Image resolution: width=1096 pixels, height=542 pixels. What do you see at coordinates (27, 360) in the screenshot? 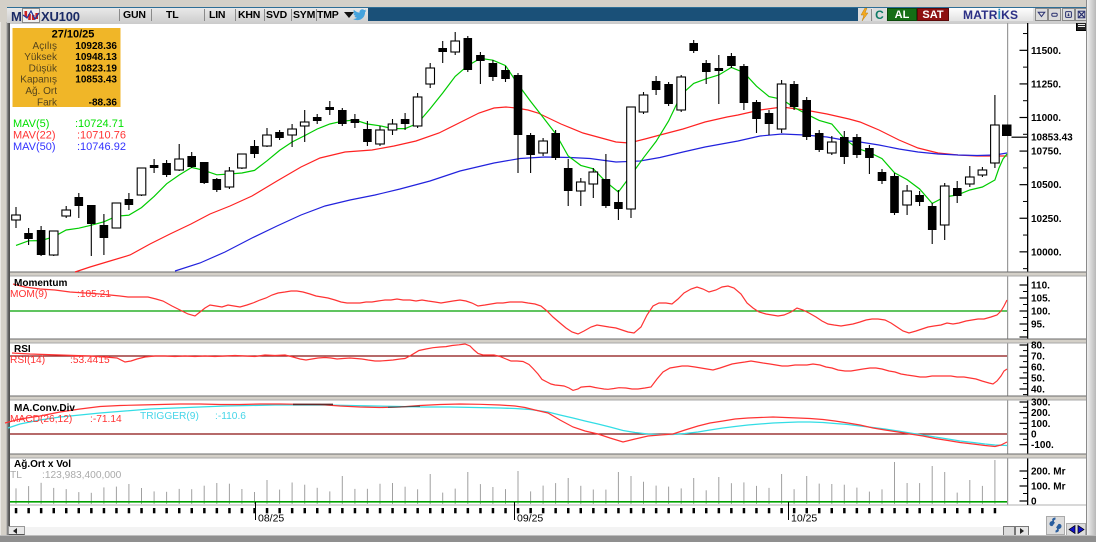
I see `svg-text: RSI(14)` at bounding box center [27, 360].